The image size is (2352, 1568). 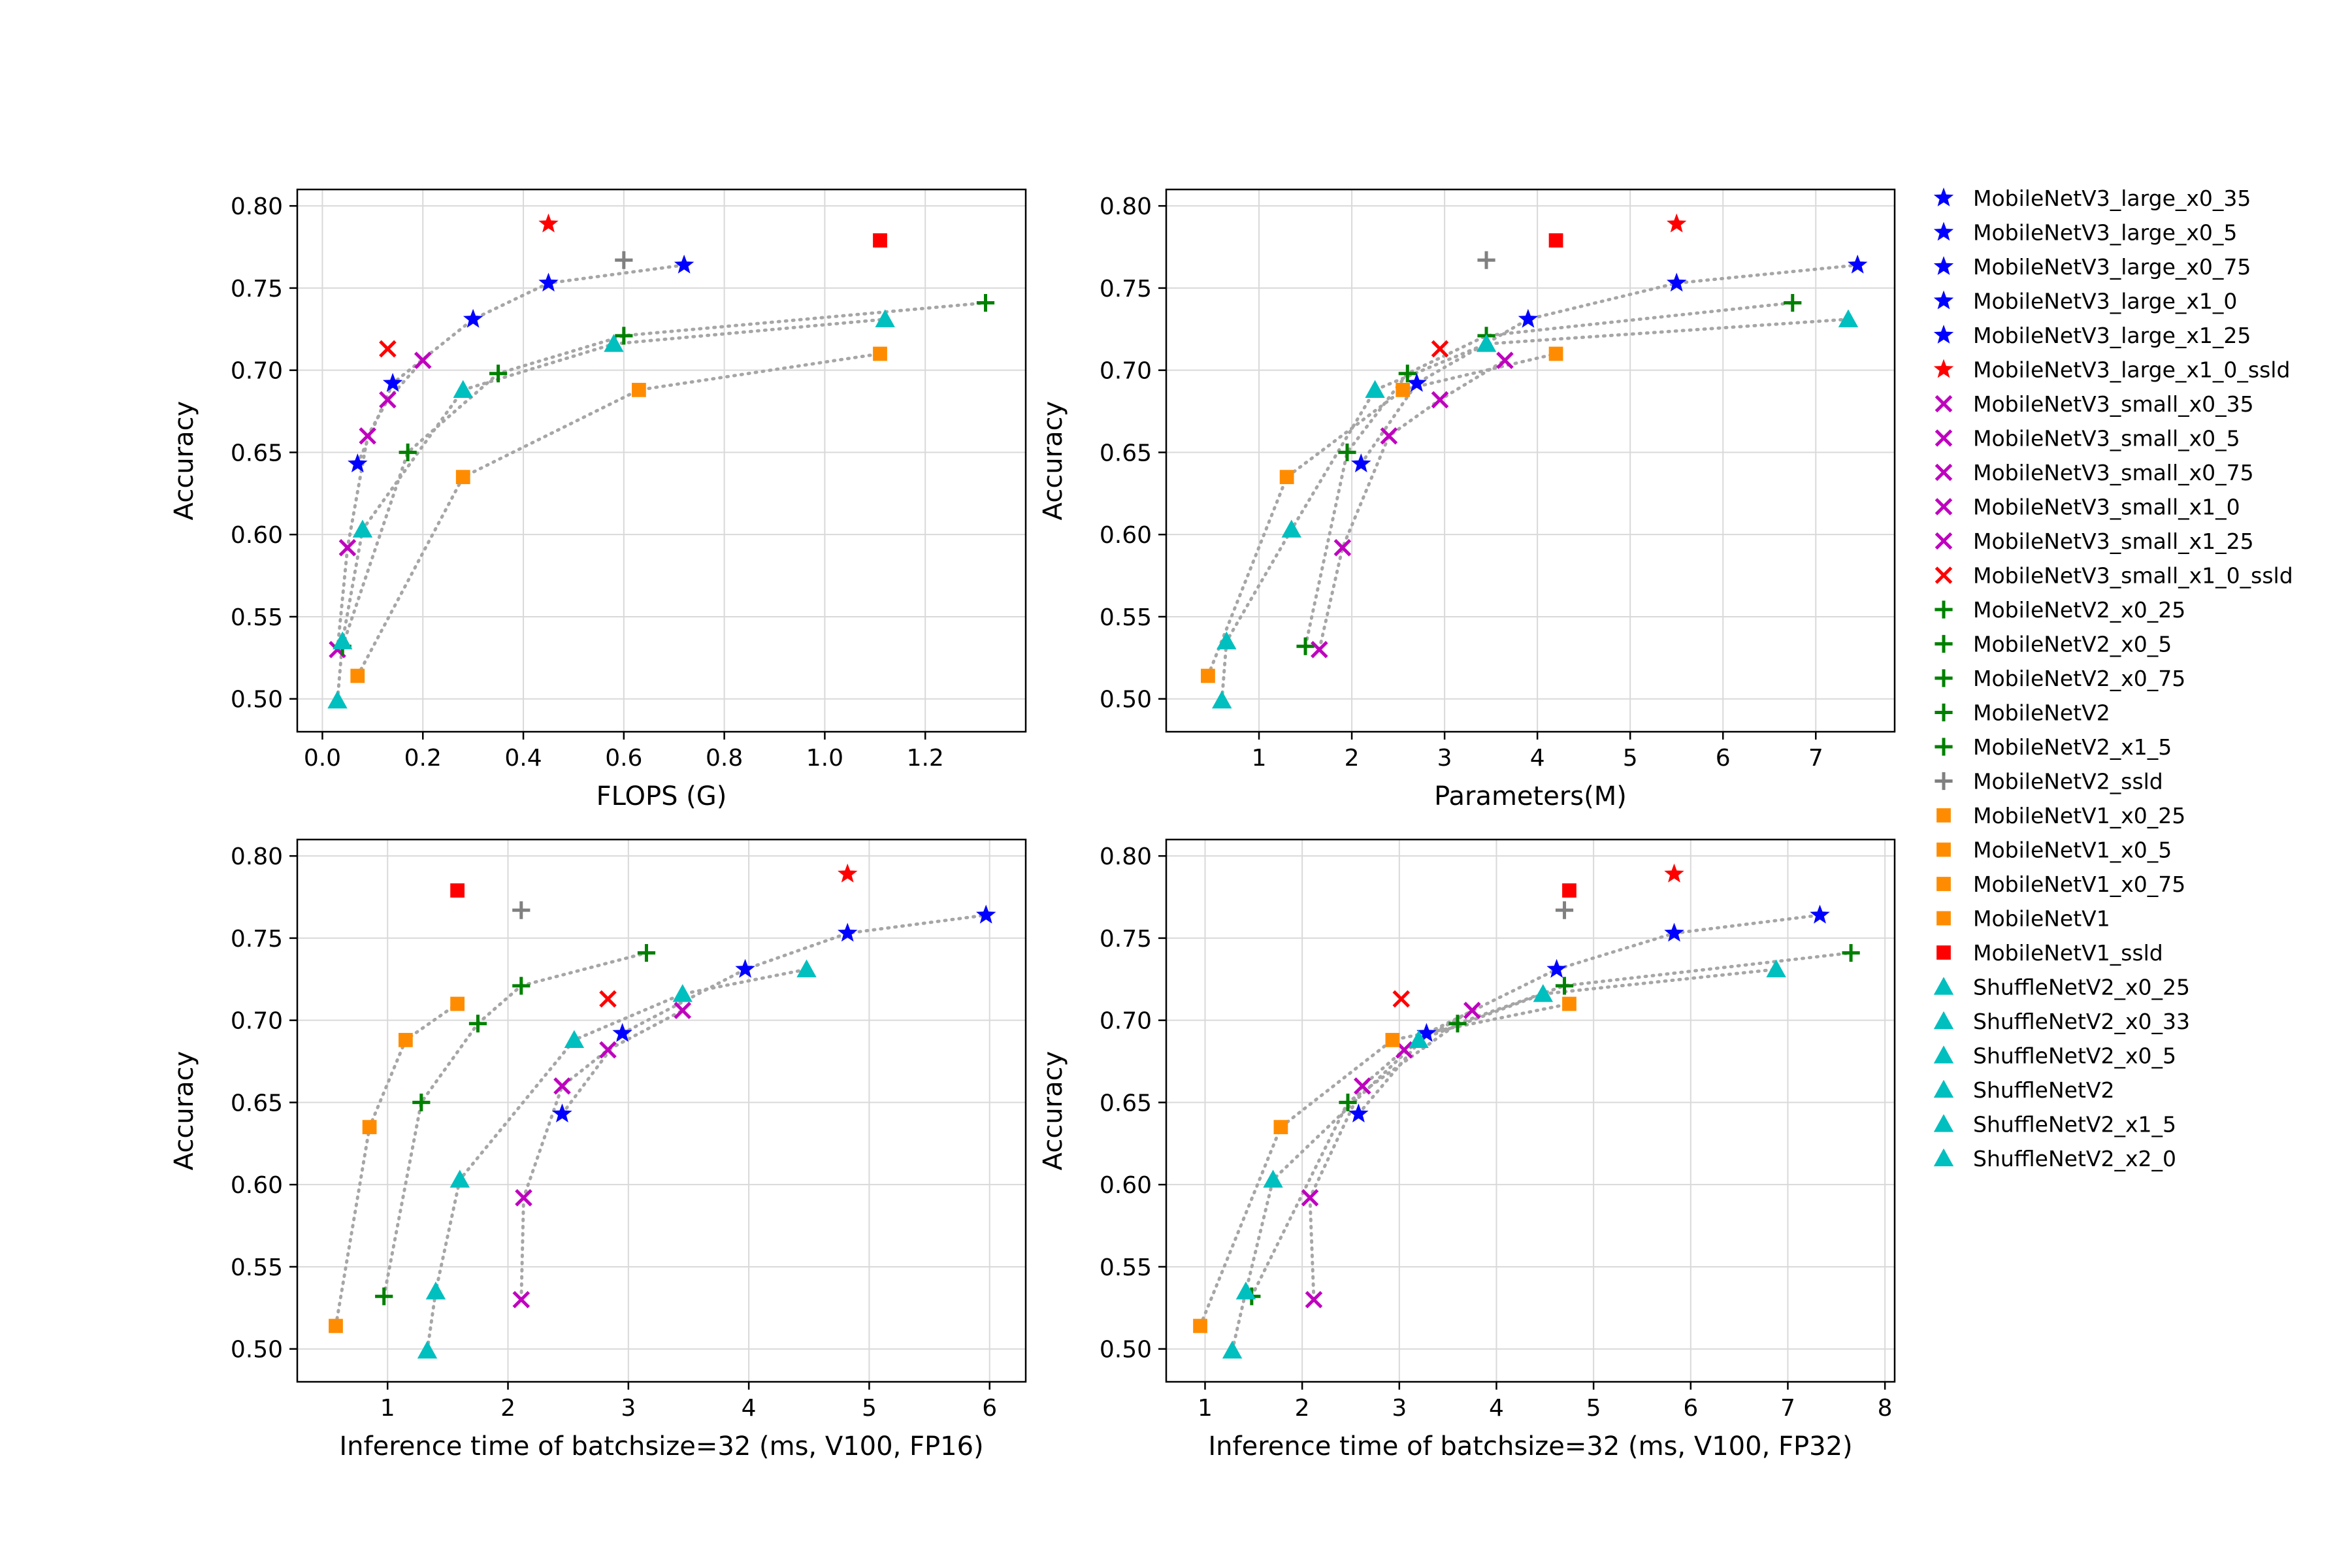 What do you see at coordinates (989, 1408) in the screenshot?
I see `x-tick-label: 6` at bounding box center [989, 1408].